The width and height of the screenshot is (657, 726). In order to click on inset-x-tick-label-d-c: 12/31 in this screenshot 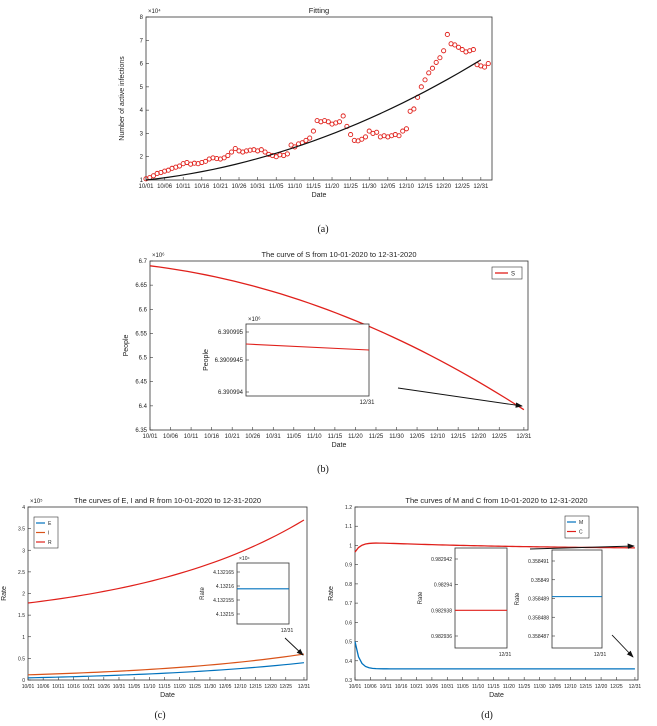, I will do `click(505, 655)`.